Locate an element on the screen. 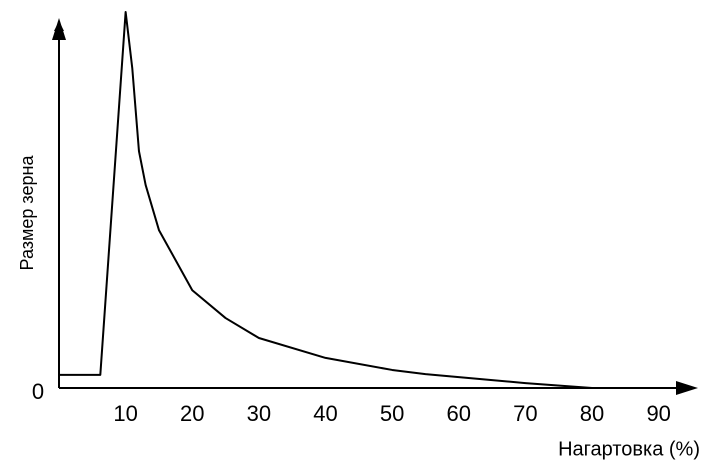 The width and height of the screenshot is (715, 472). x-axis-label: Нагартовка (%) is located at coordinates (629, 449).